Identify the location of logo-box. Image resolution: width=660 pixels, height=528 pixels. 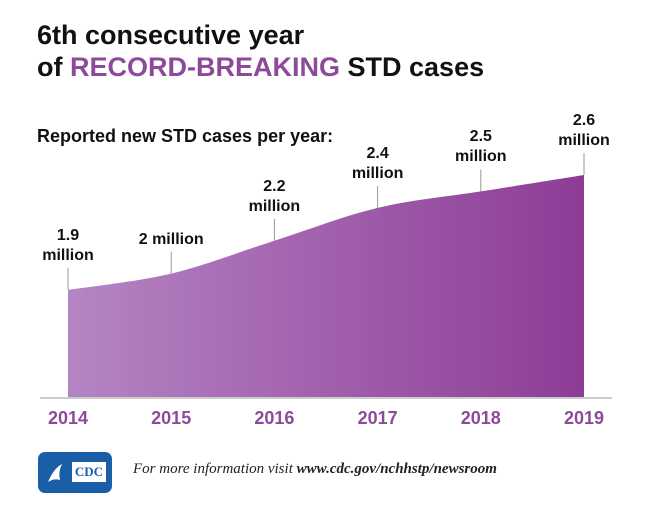
(89, 472).